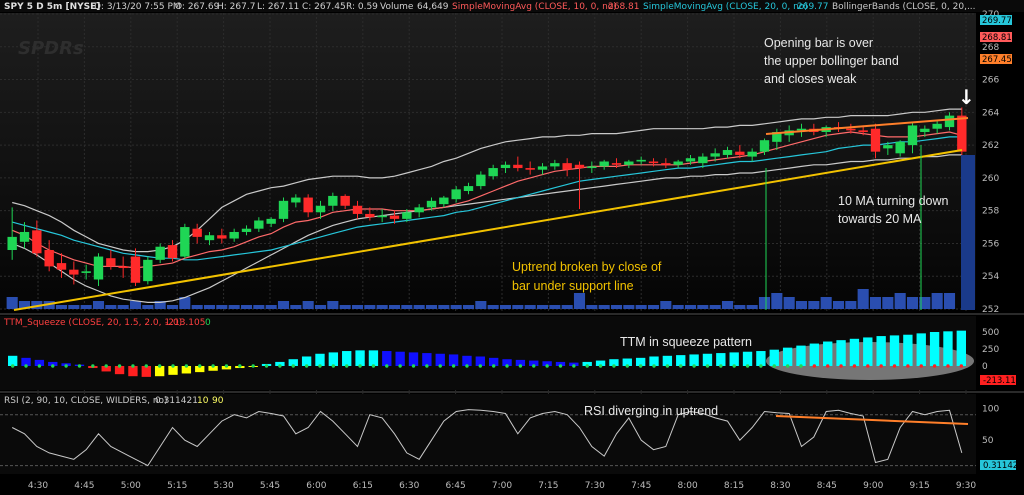  I want to click on squeeze-label: TTM_Squeeze (CLOSE, 20, 1.5, 2.0, 1.0), so click(92, 323).